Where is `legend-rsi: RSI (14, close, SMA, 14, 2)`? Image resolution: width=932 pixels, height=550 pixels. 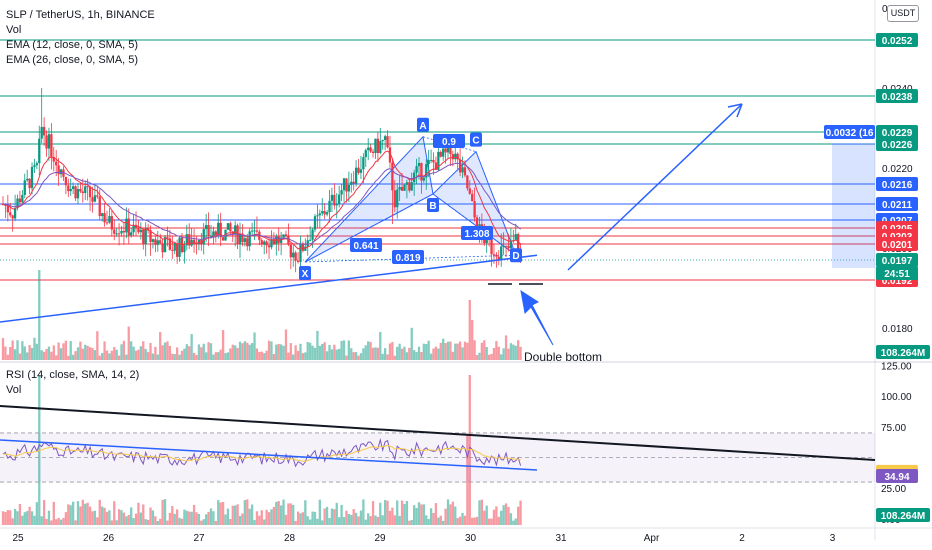
legend-rsi: RSI (14, close, SMA, 14, 2) is located at coordinates (73, 375).